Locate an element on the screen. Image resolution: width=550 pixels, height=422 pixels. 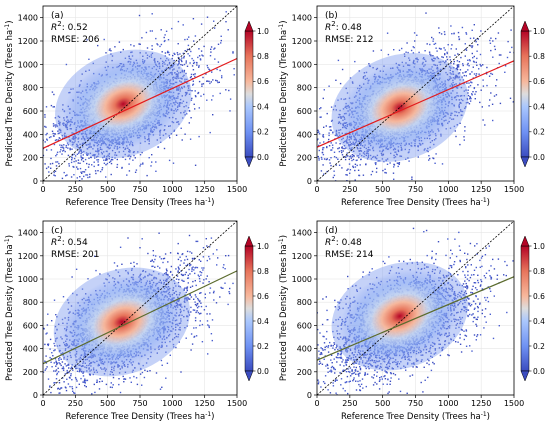
panel-a-xlabel-sup: -1 is located at coordinates (208, 200).